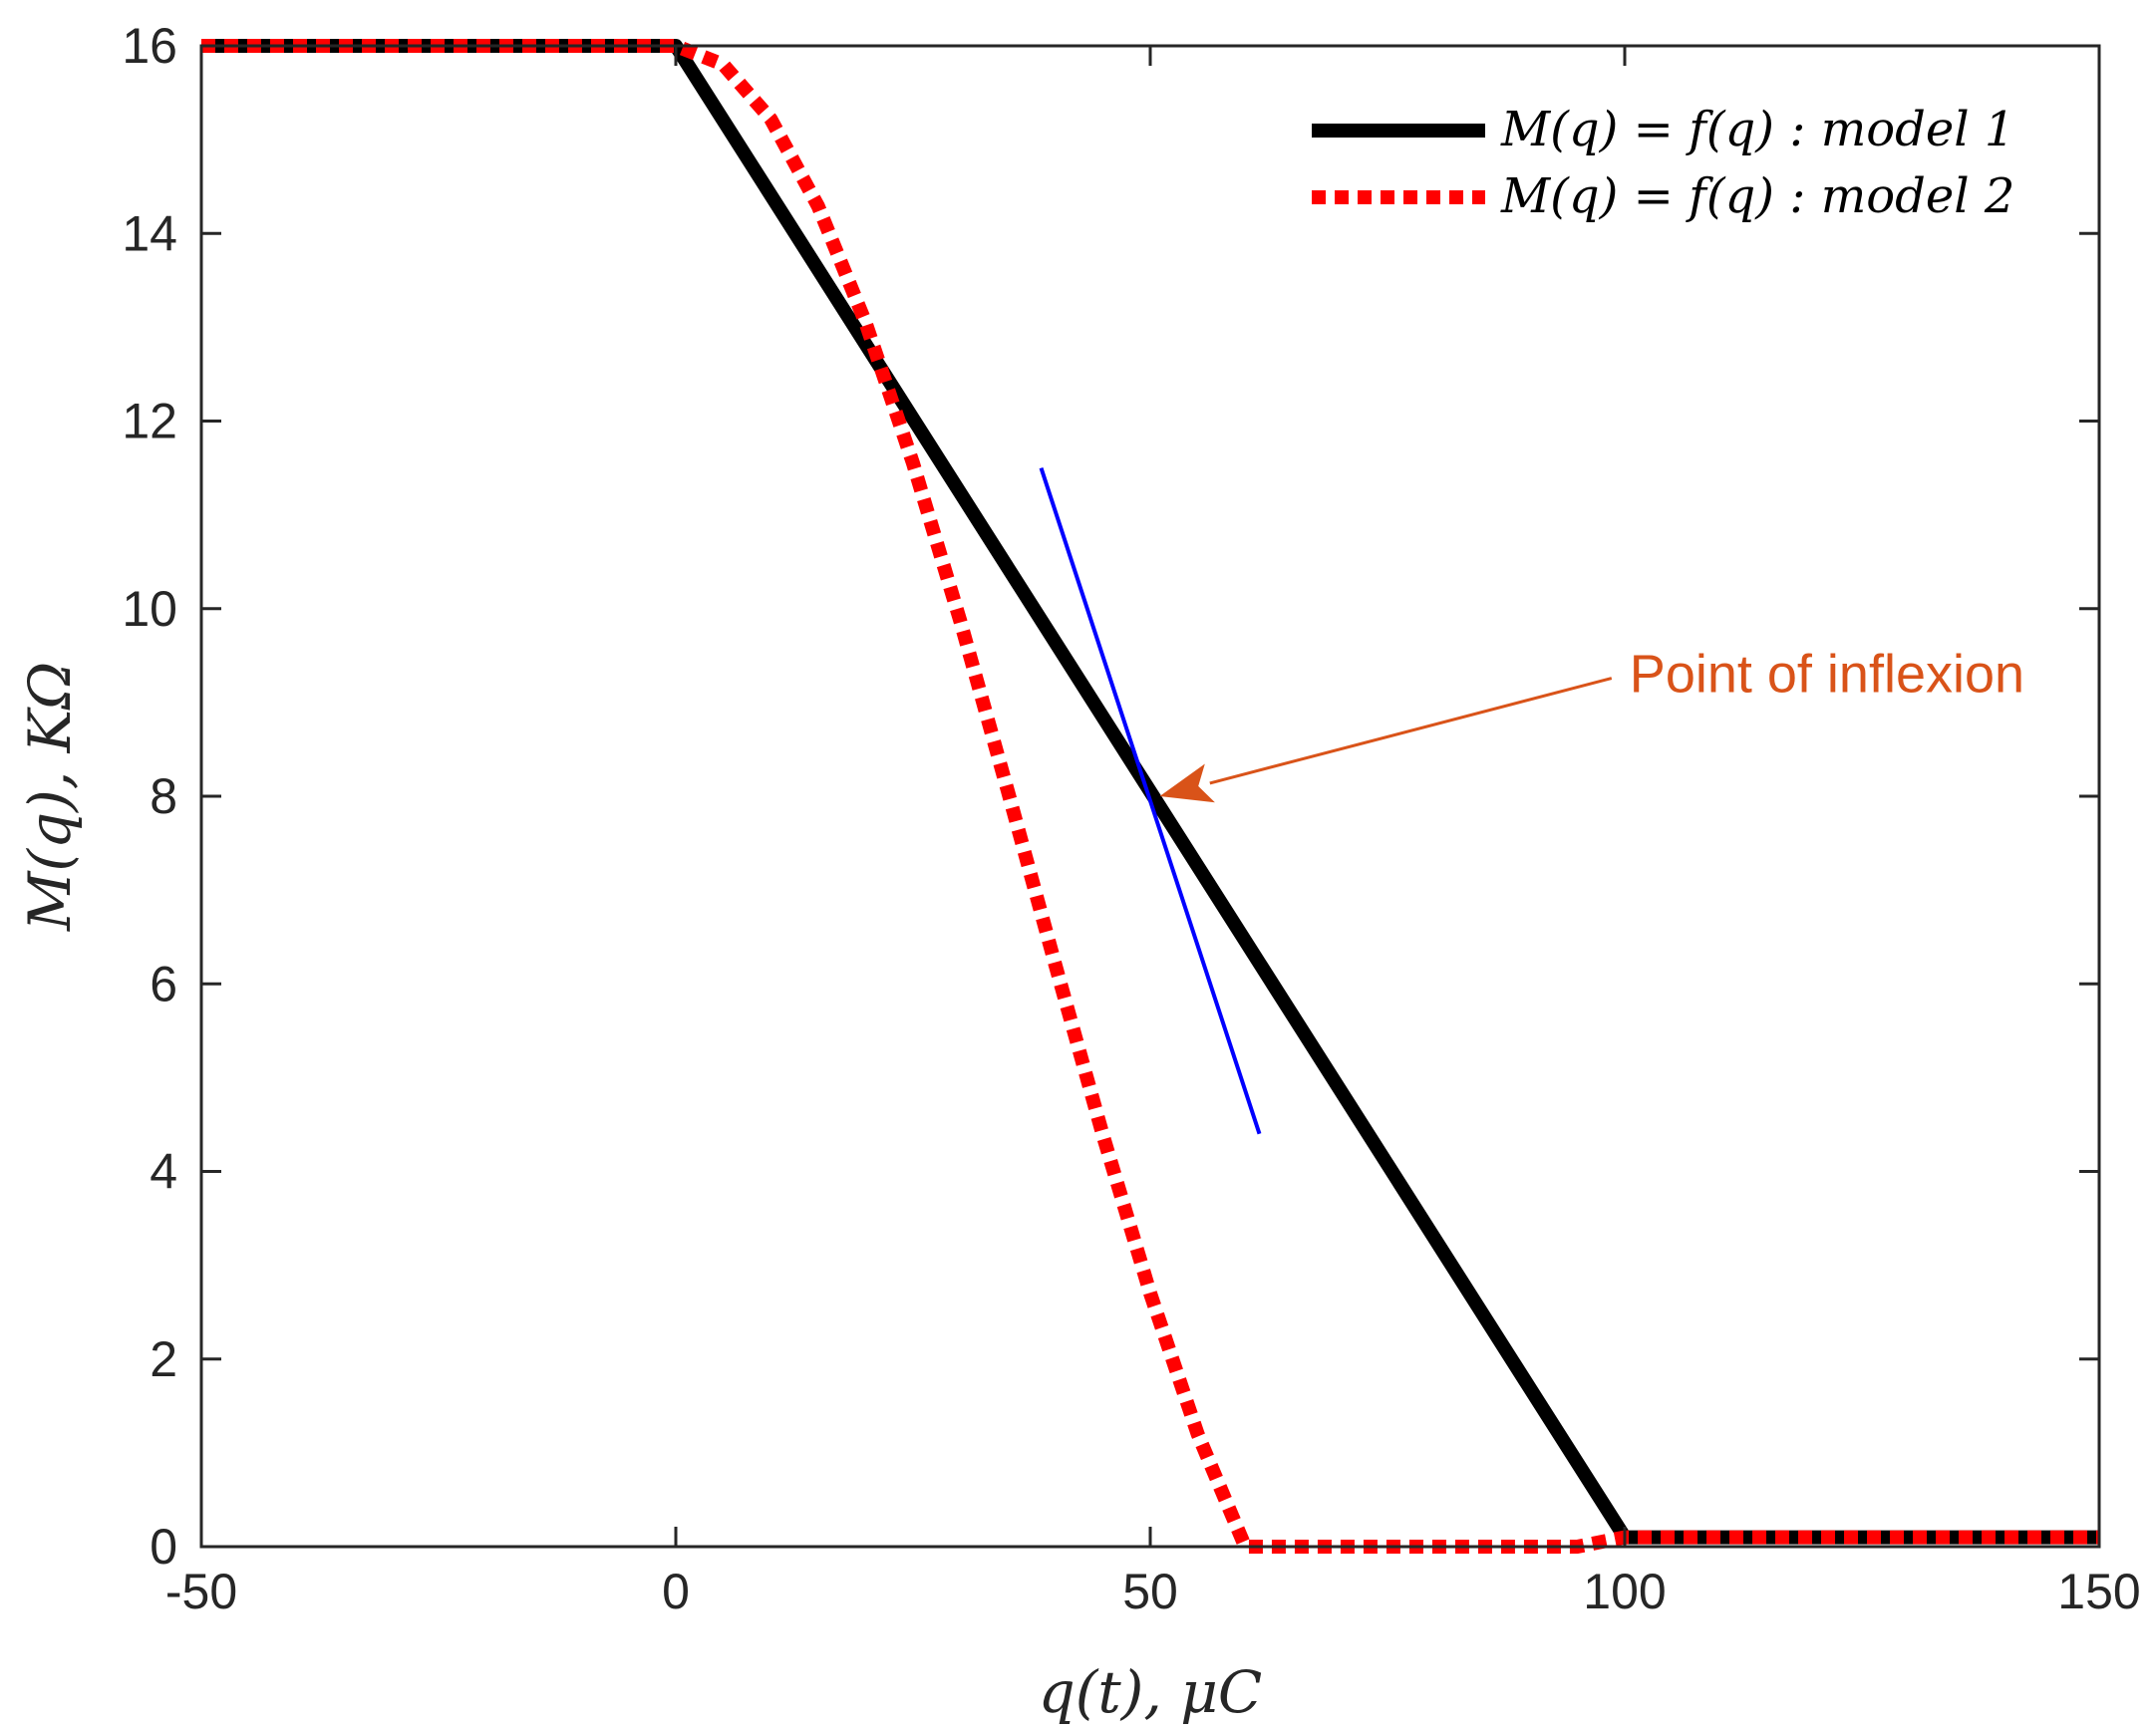  What do you see at coordinates (201, 1591) in the screenshot?
I see `x-tick-label: -50` at bounding box center [201, 1591].